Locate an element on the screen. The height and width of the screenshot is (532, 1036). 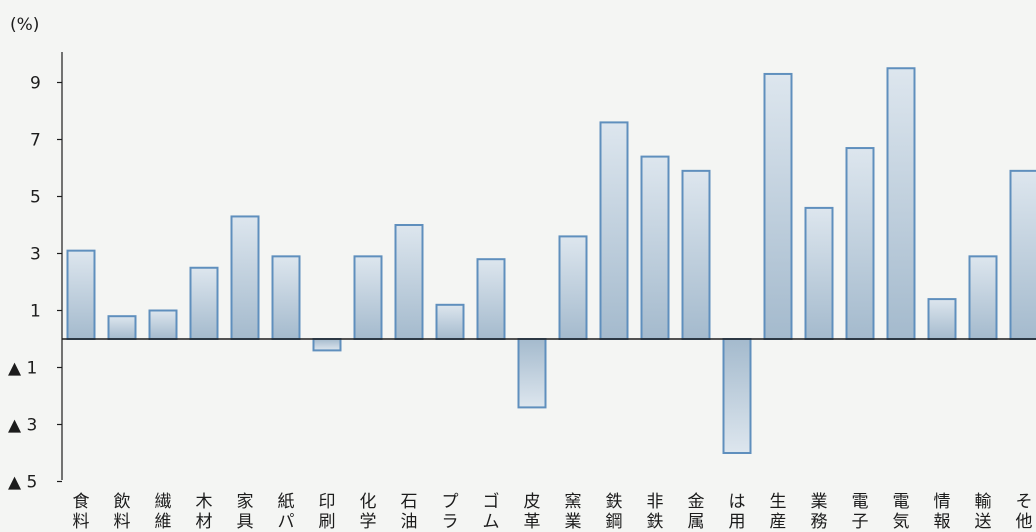
x-category-label: 印刷 is located at coordinates (327, 512).